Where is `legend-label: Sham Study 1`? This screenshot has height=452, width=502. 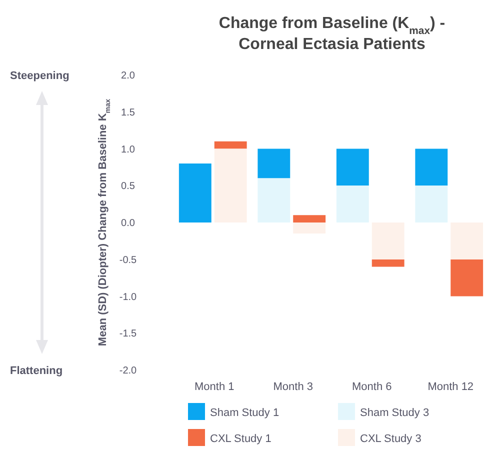 legend-label: Sham Study 1 is located at coordinates (245, 412).